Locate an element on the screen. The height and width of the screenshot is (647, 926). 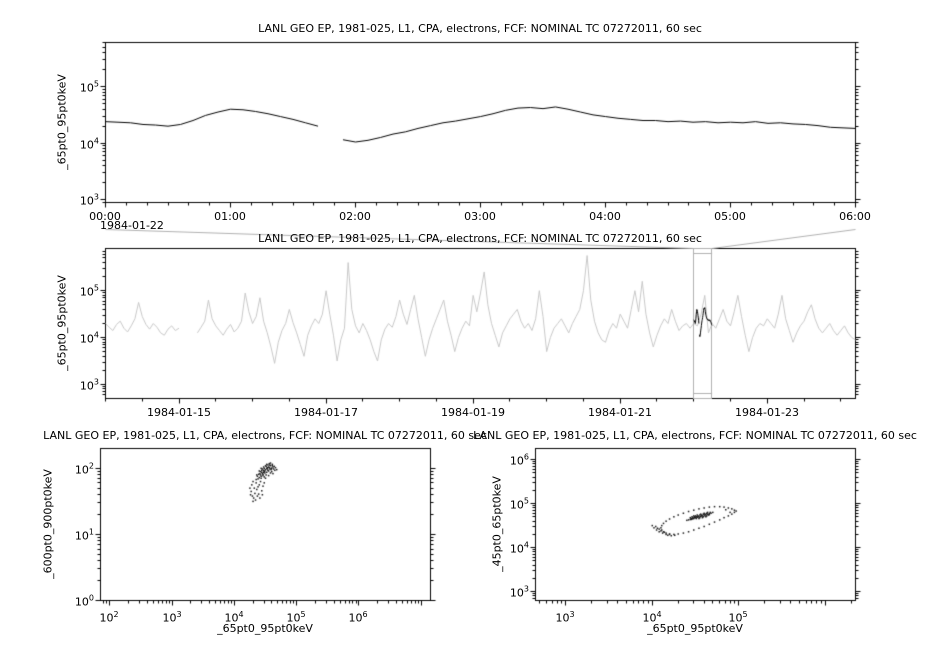
zoom-selection-box is located at coordinates (702, 323).